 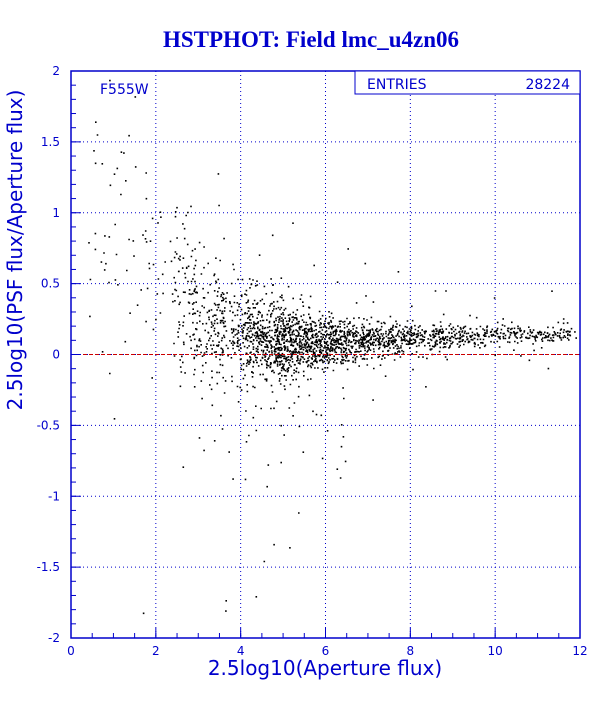 What do you see at coordinates (495, 651) in the screenshot?
I see `x-tick-label: 10` at bounding box center [495, 651].